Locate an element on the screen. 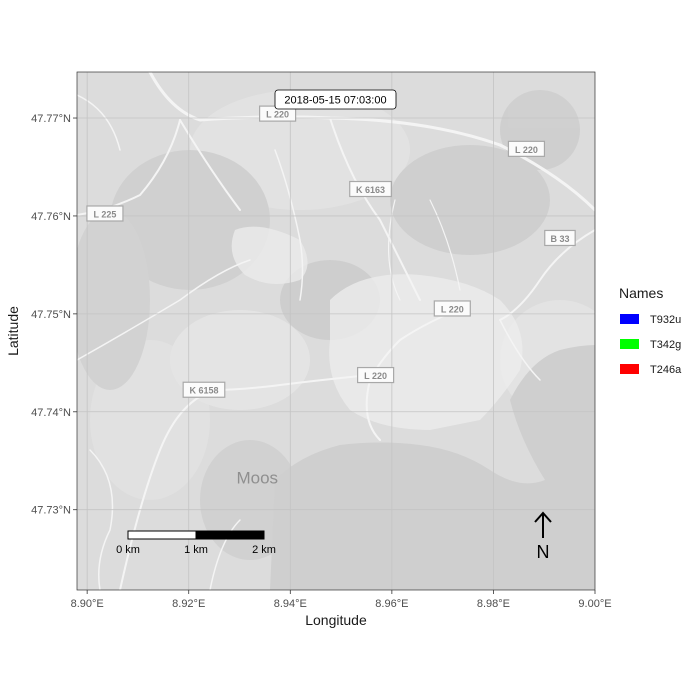 Image resolution: width=700 pixels, height=700 pixels. timestamp-text: 2018-05-15 07:03:00 is located at coordinates (335, 101).